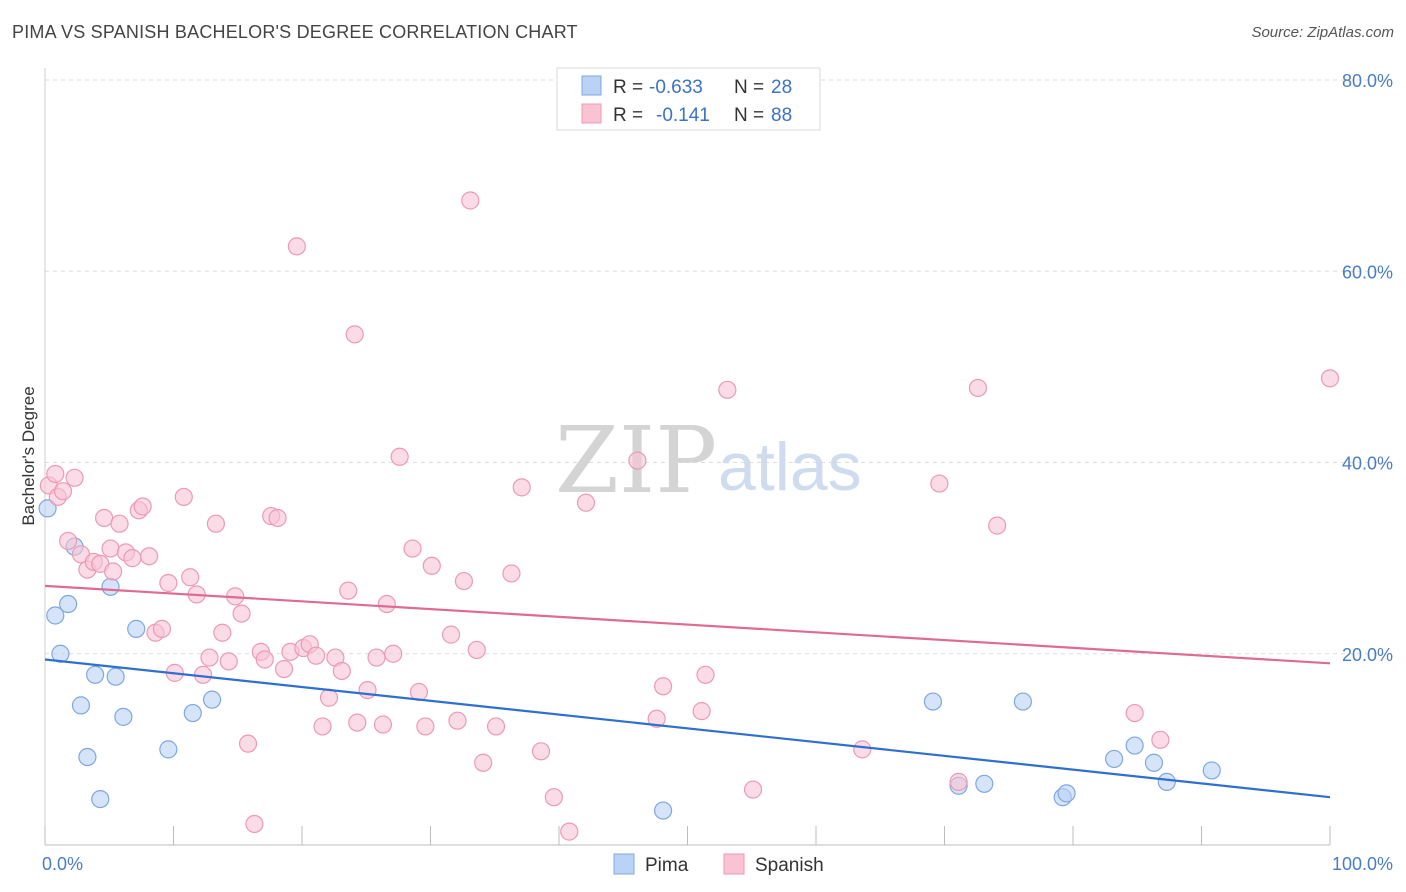  I want to click on bottom-legend-pima-swatch, so click(624, 864).